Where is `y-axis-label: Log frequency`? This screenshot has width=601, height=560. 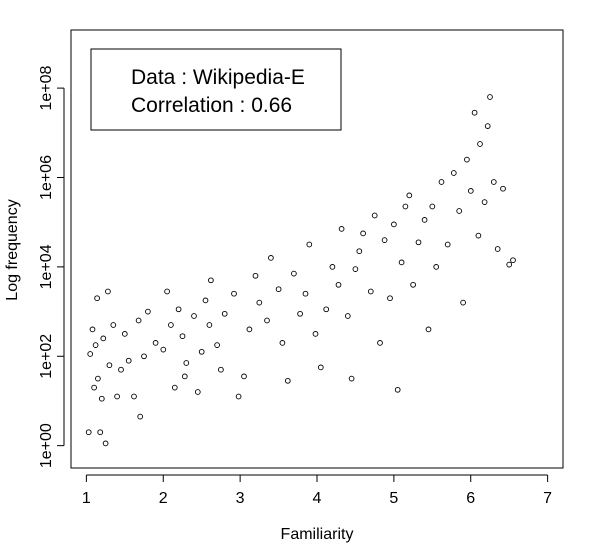
y-axis-label: Log frequency is located at coordinates (12, 249).